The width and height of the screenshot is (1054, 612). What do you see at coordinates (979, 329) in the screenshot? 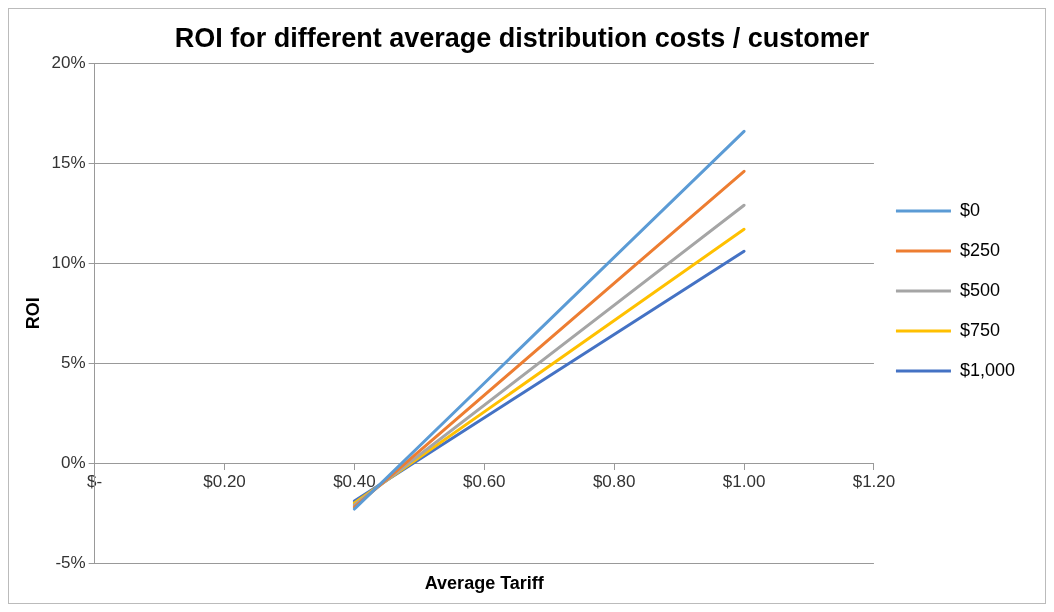
I see `legend-label: $750` at bounding box center [979, 329].